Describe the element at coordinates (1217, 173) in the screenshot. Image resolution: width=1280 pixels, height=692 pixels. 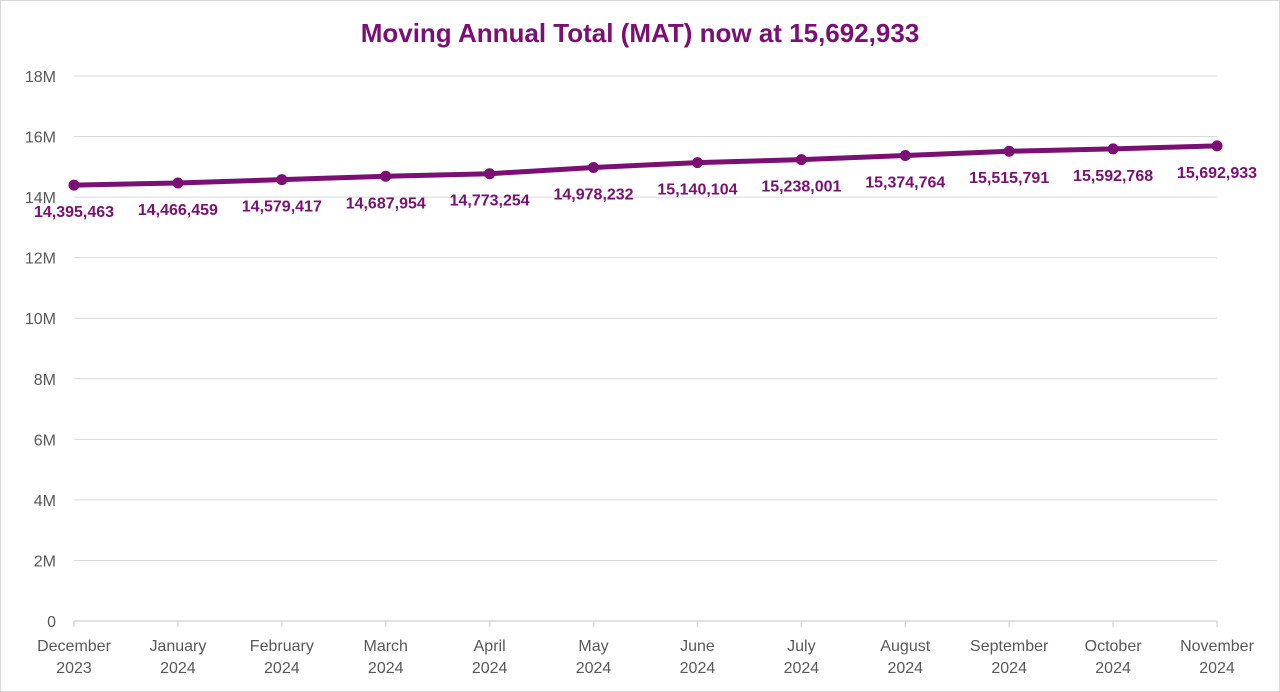
I see `data-label: 15,692,933` at that location.